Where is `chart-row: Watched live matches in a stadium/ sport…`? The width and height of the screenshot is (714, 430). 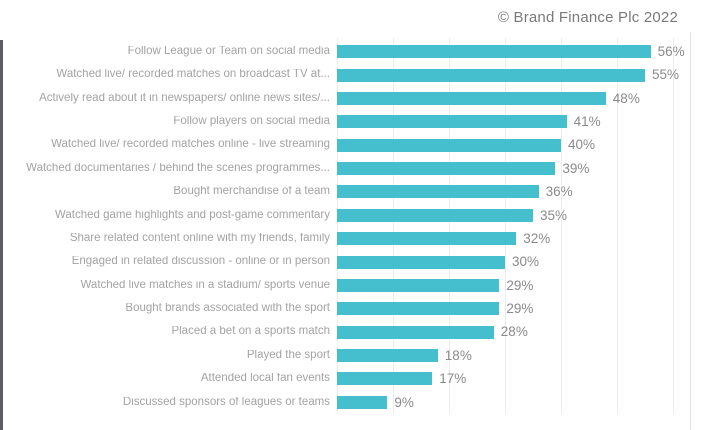 chart-row: Watched live matches in a stadium/ sport… is located at coordinates (345, 285).